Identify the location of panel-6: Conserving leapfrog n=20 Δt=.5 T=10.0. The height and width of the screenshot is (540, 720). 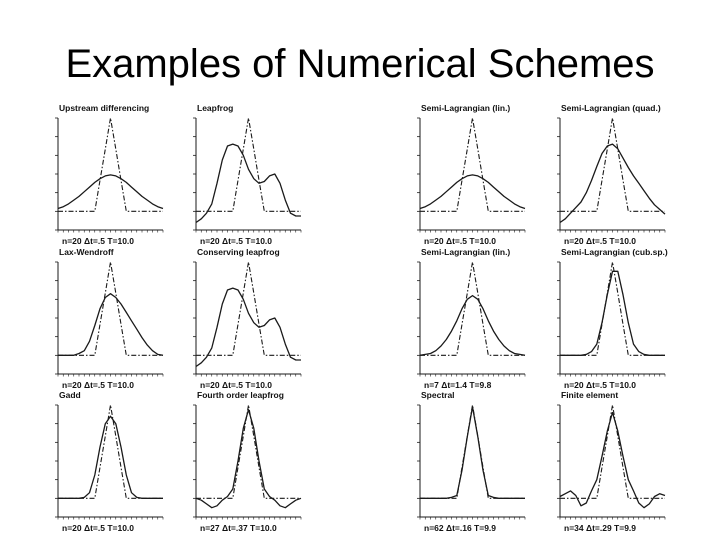
(247, 318).